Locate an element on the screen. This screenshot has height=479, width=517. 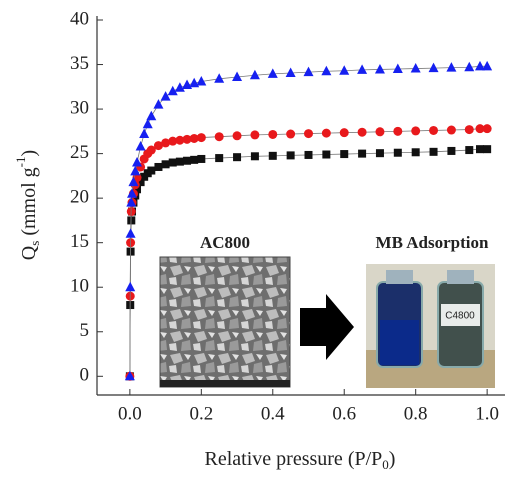
inset-arrow is located at coordinates (327, 327).